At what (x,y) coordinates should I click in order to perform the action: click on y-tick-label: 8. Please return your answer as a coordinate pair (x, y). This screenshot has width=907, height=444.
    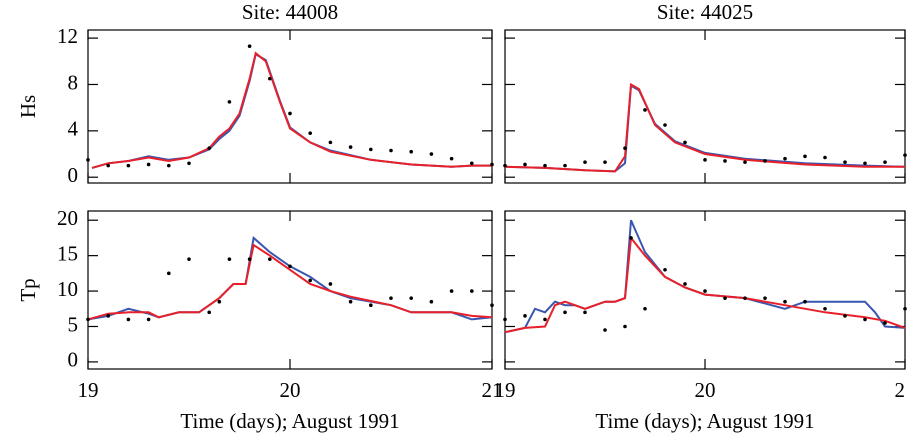
    Looking at the image, I should click on (73, 82).